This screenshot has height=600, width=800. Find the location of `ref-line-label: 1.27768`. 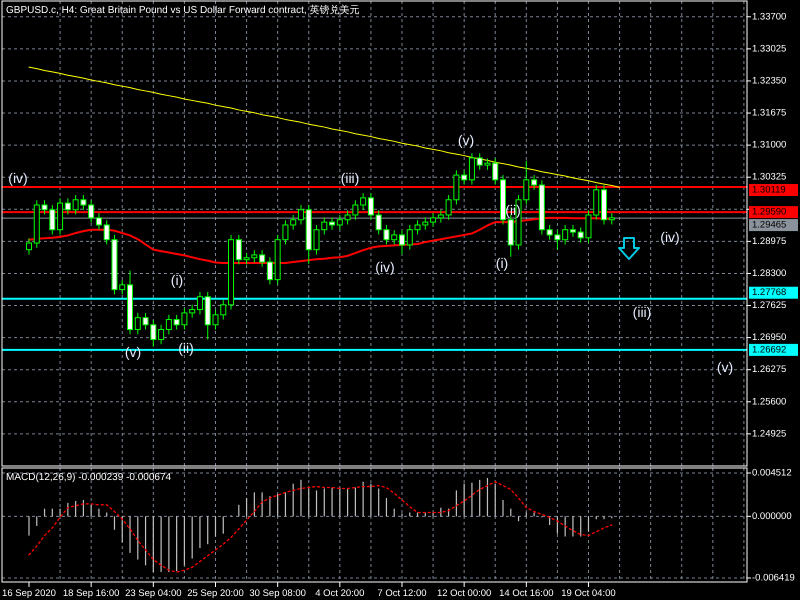

ref-line-label: 1.27768 is located at coordinates (769, 292).